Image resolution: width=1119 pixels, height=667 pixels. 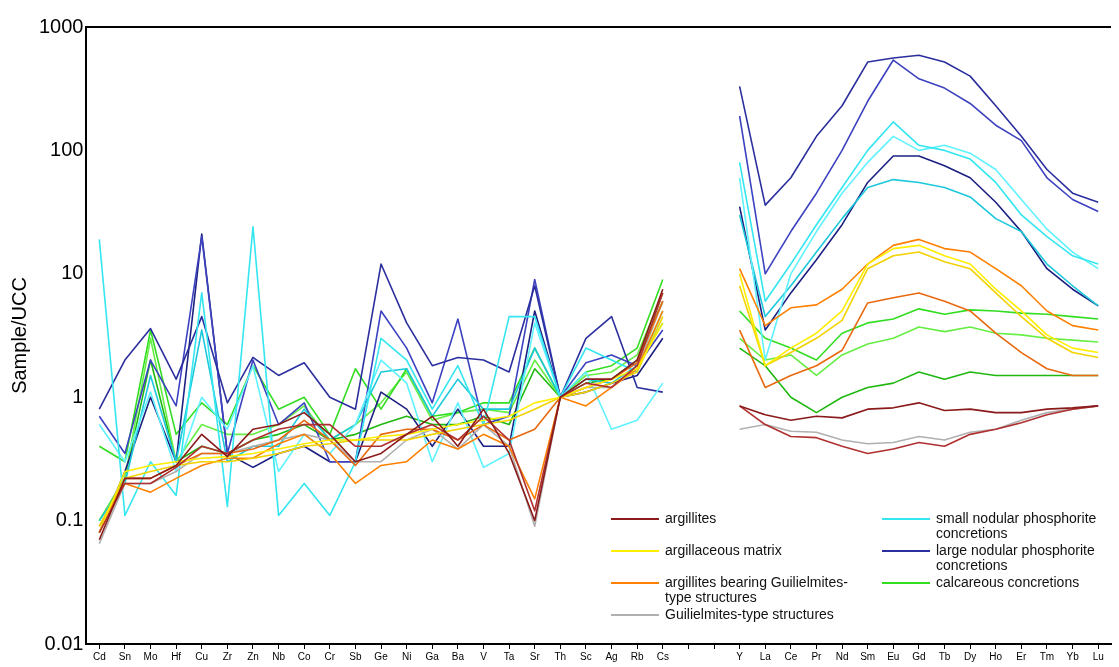 I want to click on x-tick-label: Nb, so click(x=279, y=656).